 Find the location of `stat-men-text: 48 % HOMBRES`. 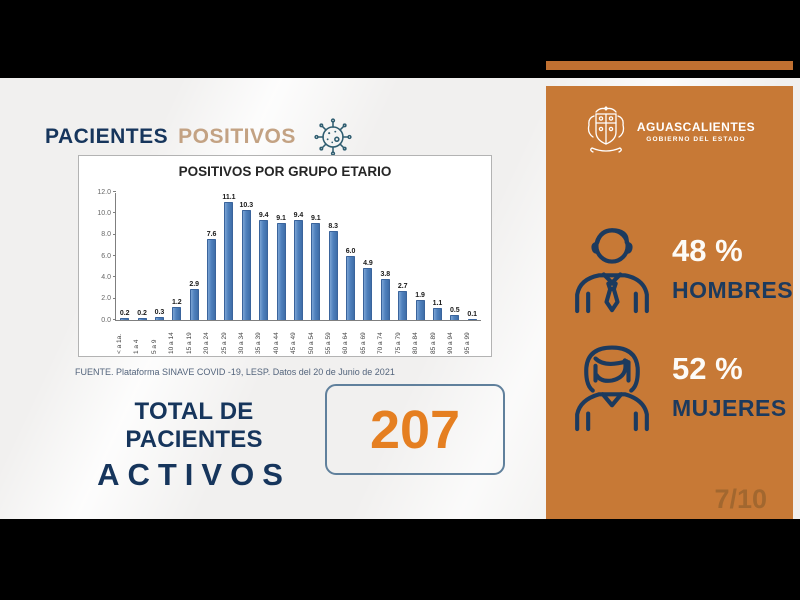

stat-men-text: 48 % HOMBRES is located at coordinates (732, 268).